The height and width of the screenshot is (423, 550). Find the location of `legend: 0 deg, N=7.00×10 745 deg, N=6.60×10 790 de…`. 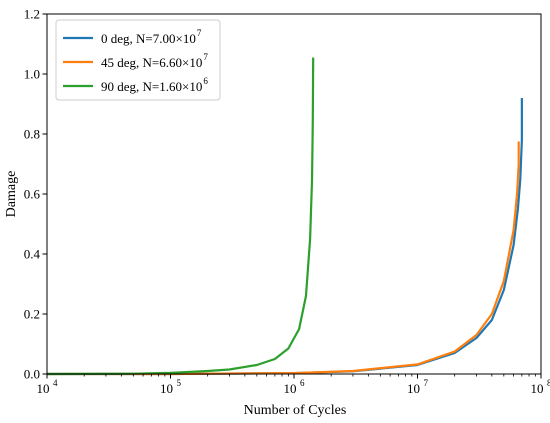

legend: 0 deg, N=7.00×10 745 deg, N=6.60×10 790 de… is located at coordinates (138, 60).